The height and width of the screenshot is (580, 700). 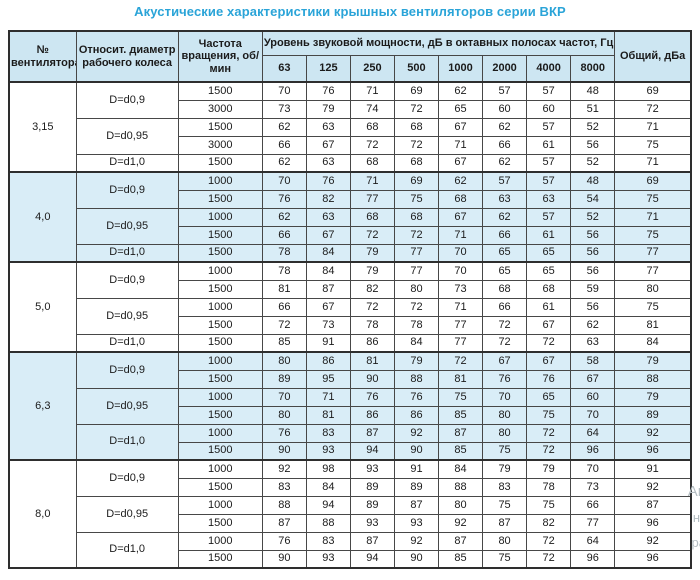 I want to click on table-row: D=d0,95 1000 62 63 68 68 67 62 57 52 71, so click(x=350, y=226).